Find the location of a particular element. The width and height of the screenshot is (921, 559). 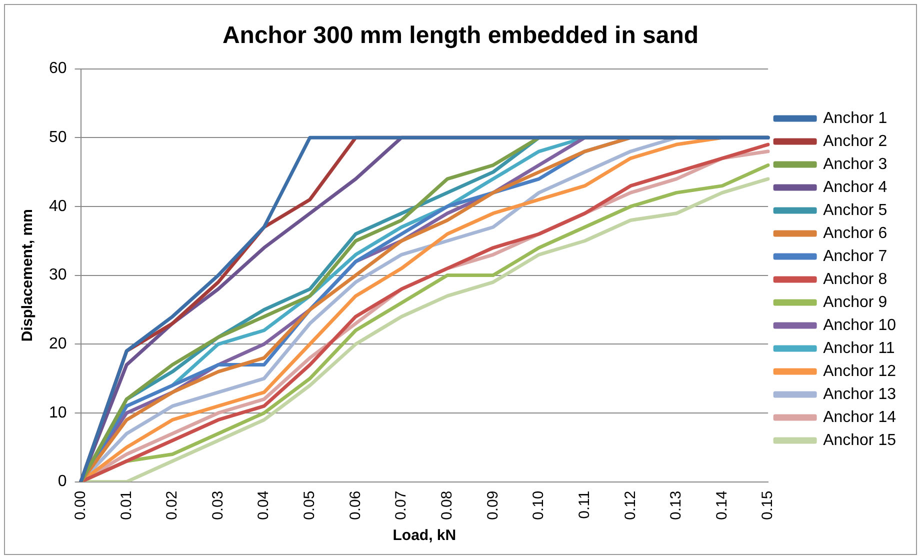

x-tick-label: 0.10 is located at coordinates (539, 505).